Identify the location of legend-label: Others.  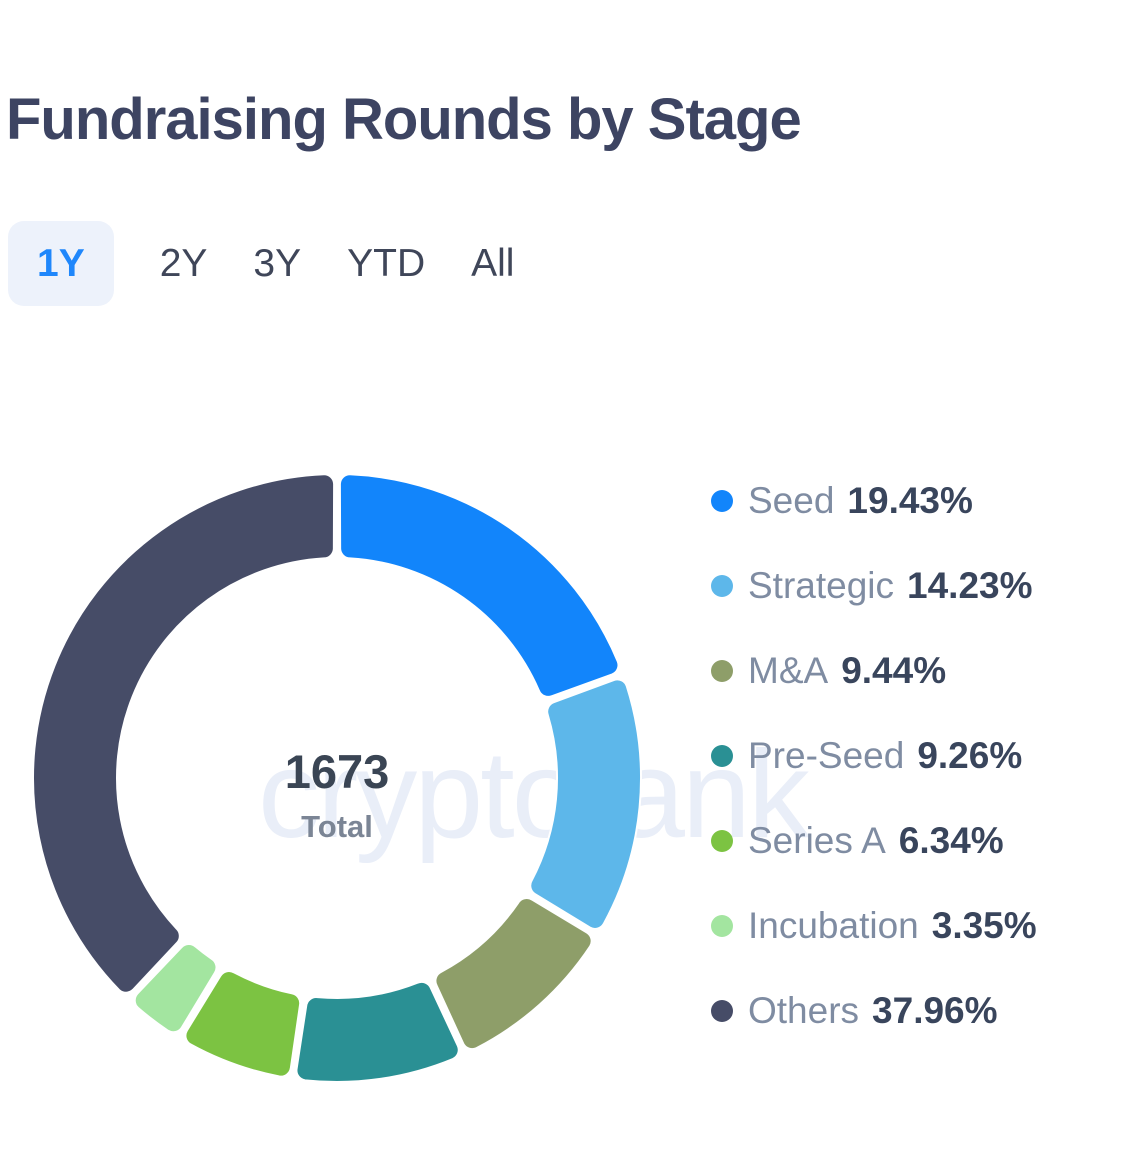
(804, 1010).